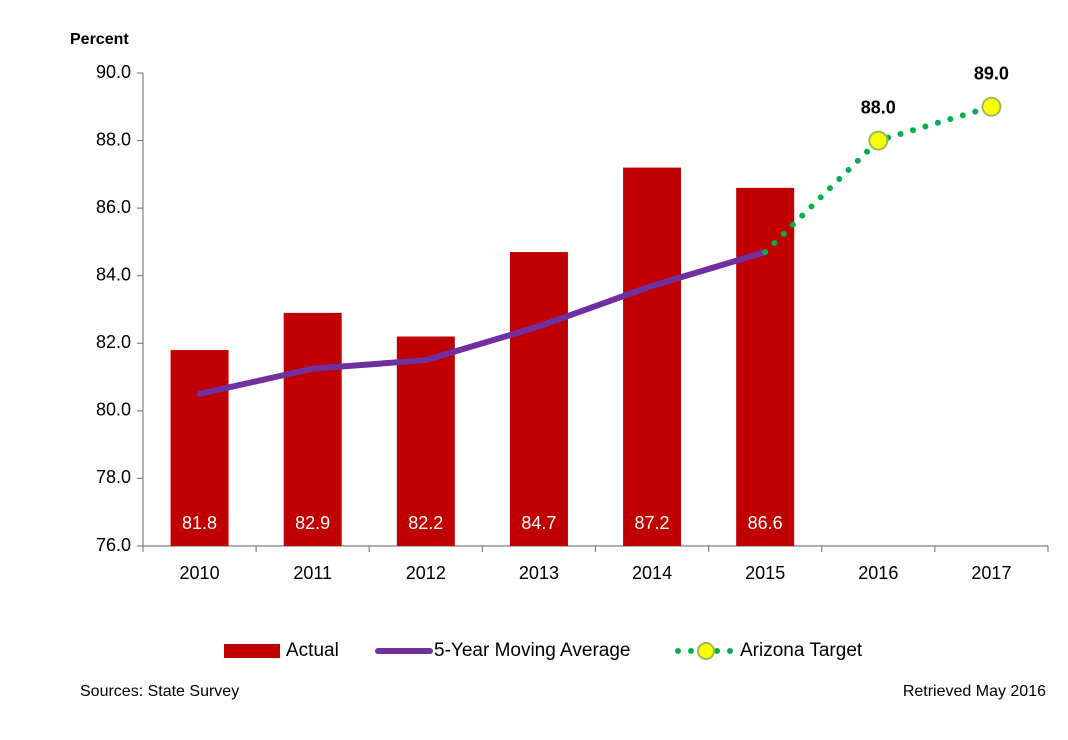  Describe the element at coordinates (312, 650) in the screenshot. I see `legend-label: Actual` at that location.